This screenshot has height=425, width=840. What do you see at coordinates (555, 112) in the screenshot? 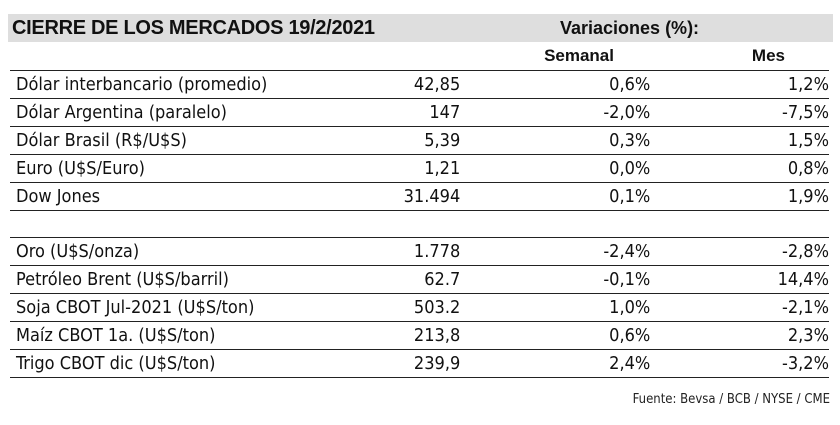
I see `row-weekly: -2,0%` at bounding box center [555, 112].